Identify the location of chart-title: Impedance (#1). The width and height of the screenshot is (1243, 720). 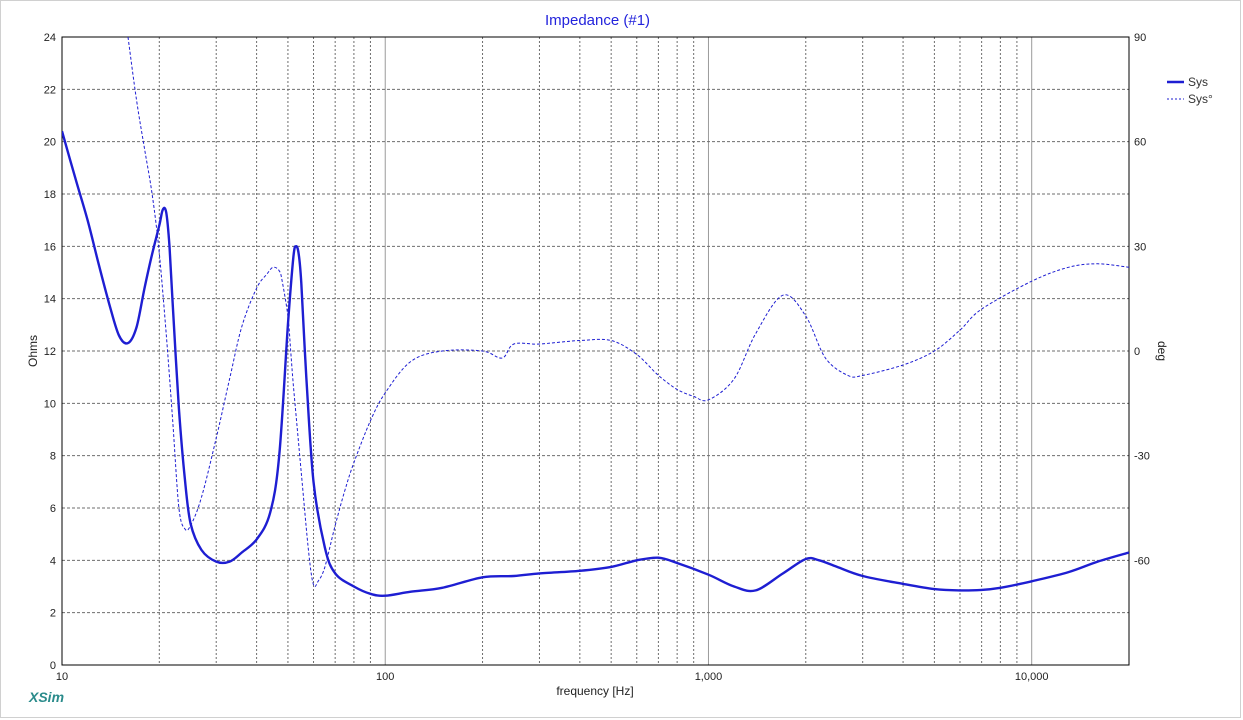
(597, 20).